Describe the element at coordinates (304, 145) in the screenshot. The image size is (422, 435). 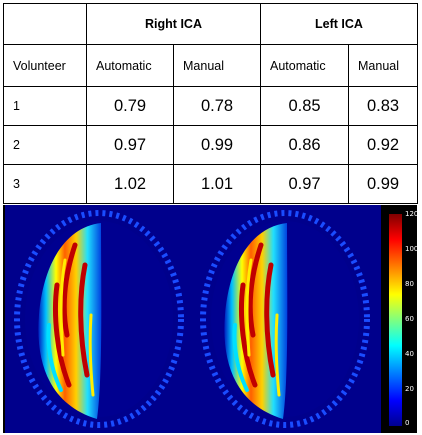
I see `value-cell: 0.86` at that location.